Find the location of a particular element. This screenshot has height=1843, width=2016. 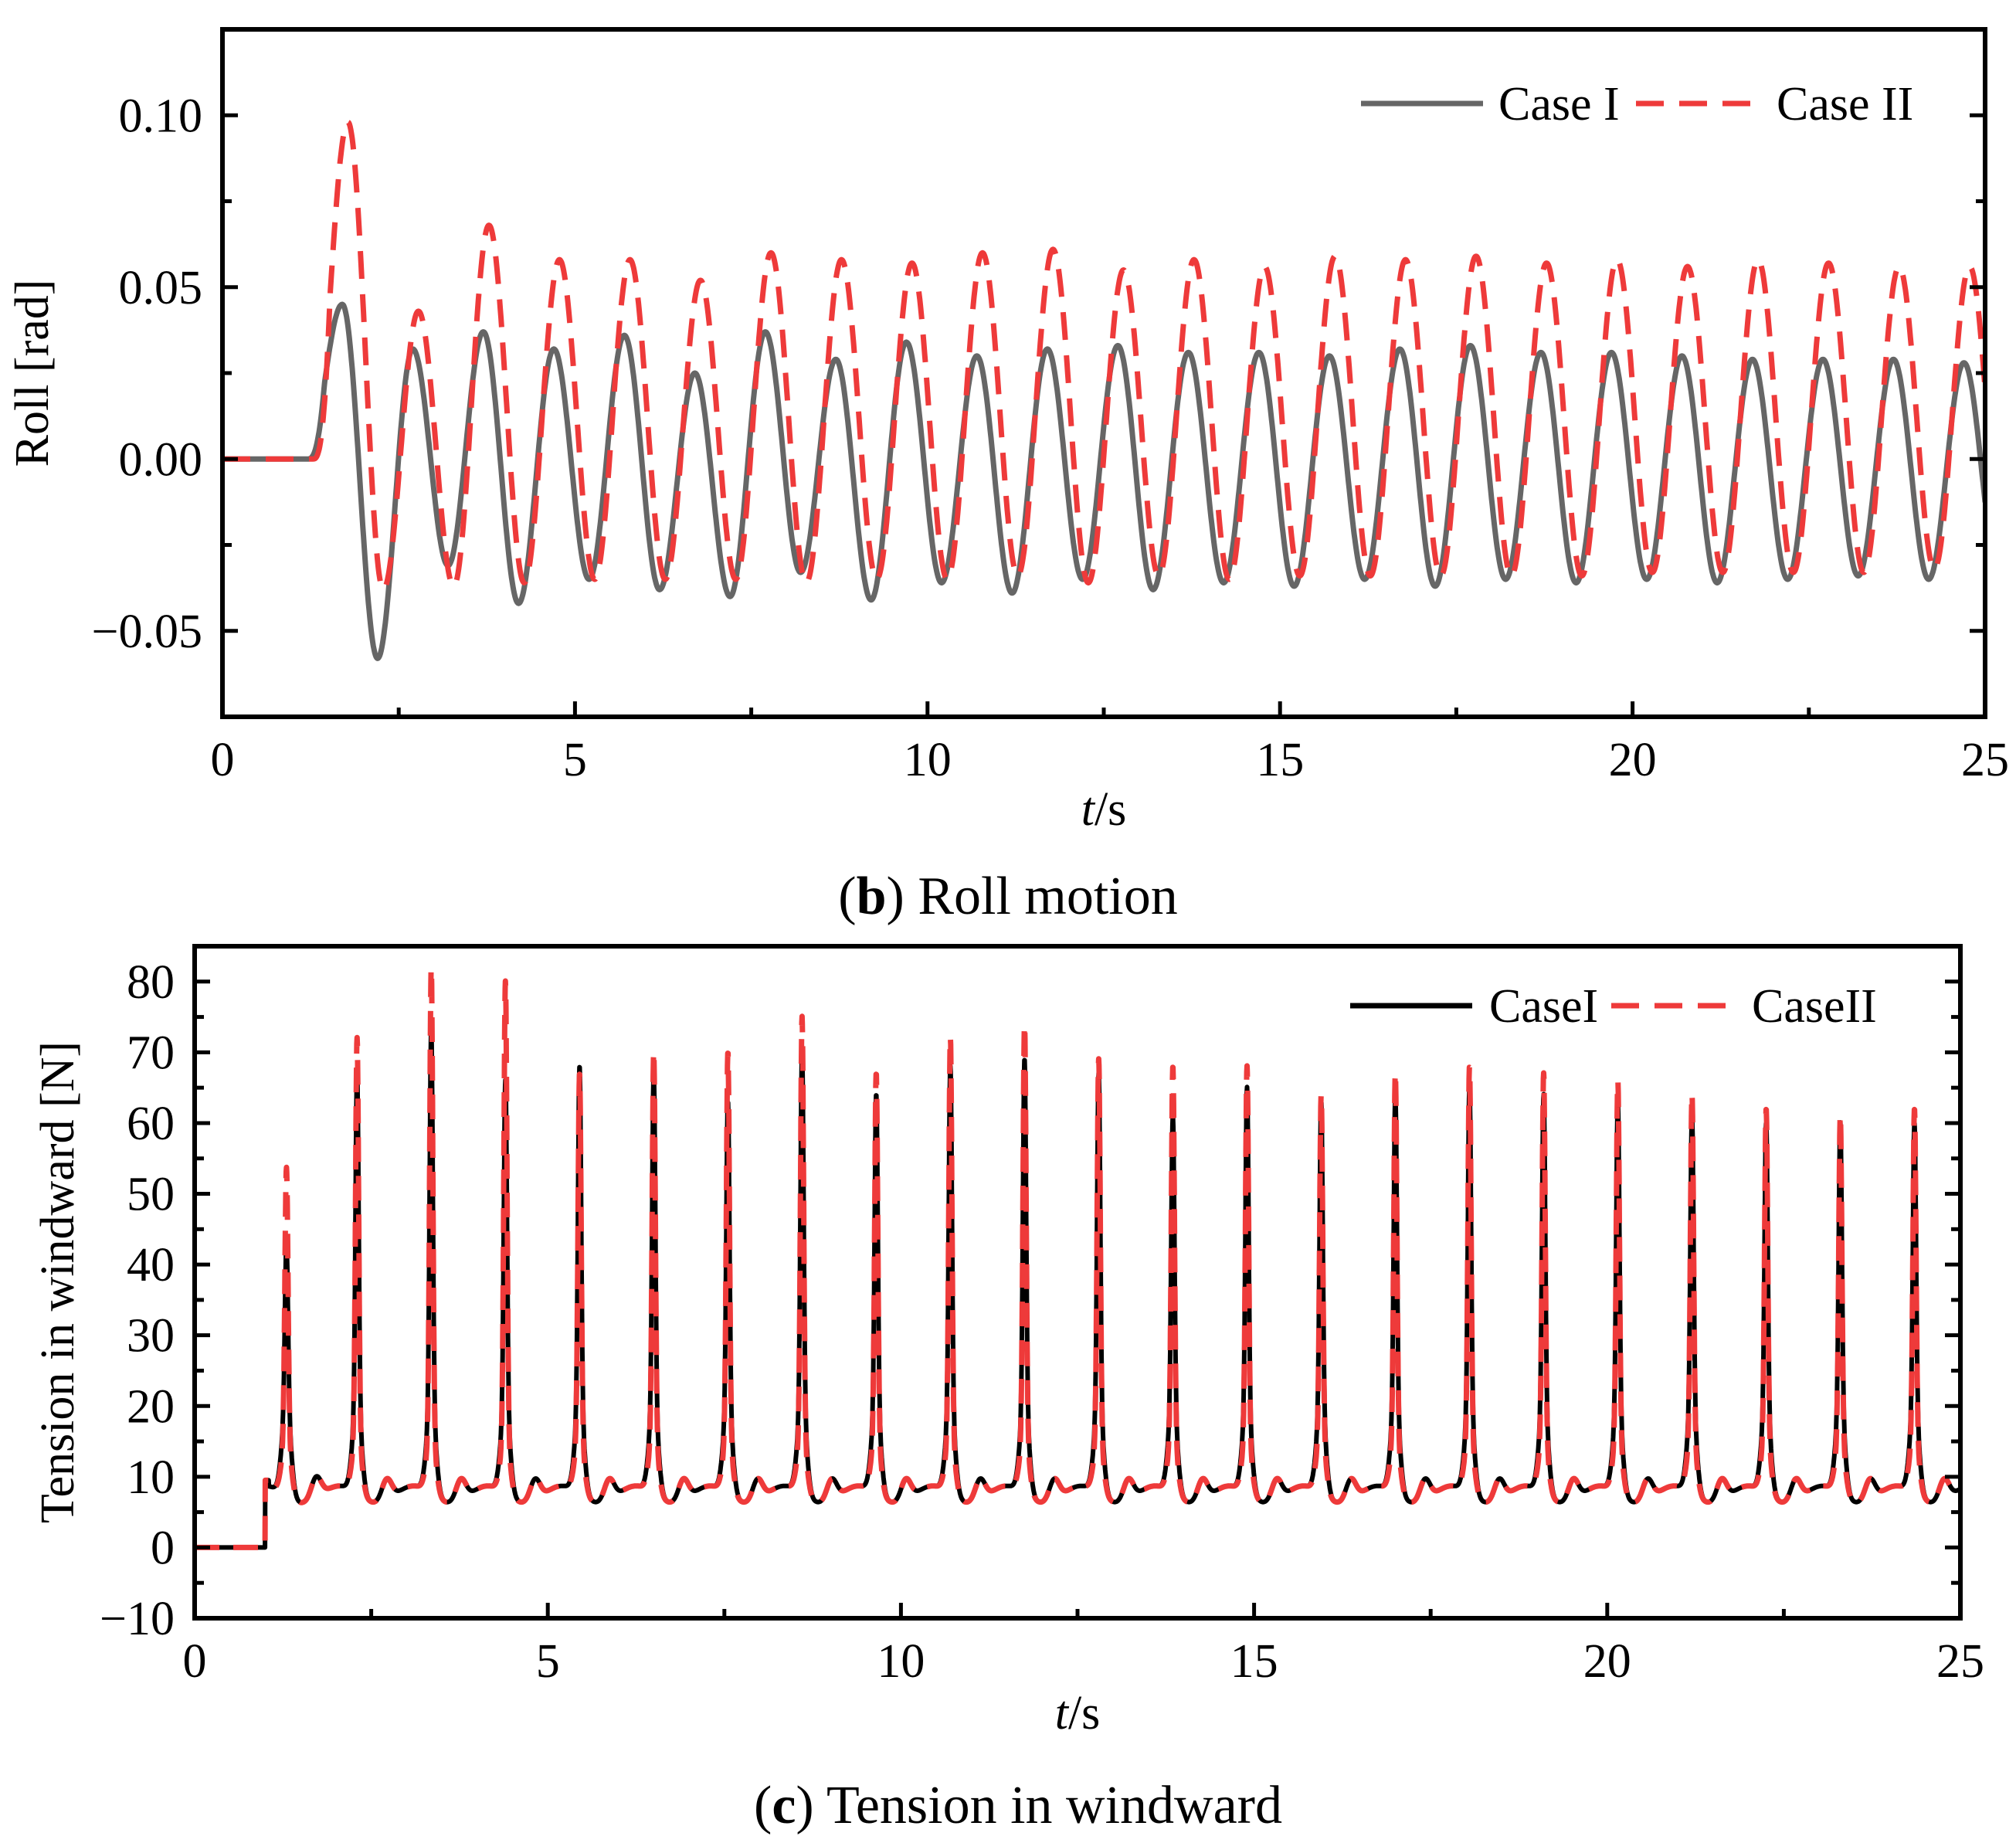

tension-y-tick-label: 50 is located at coordinates (151, 1195).